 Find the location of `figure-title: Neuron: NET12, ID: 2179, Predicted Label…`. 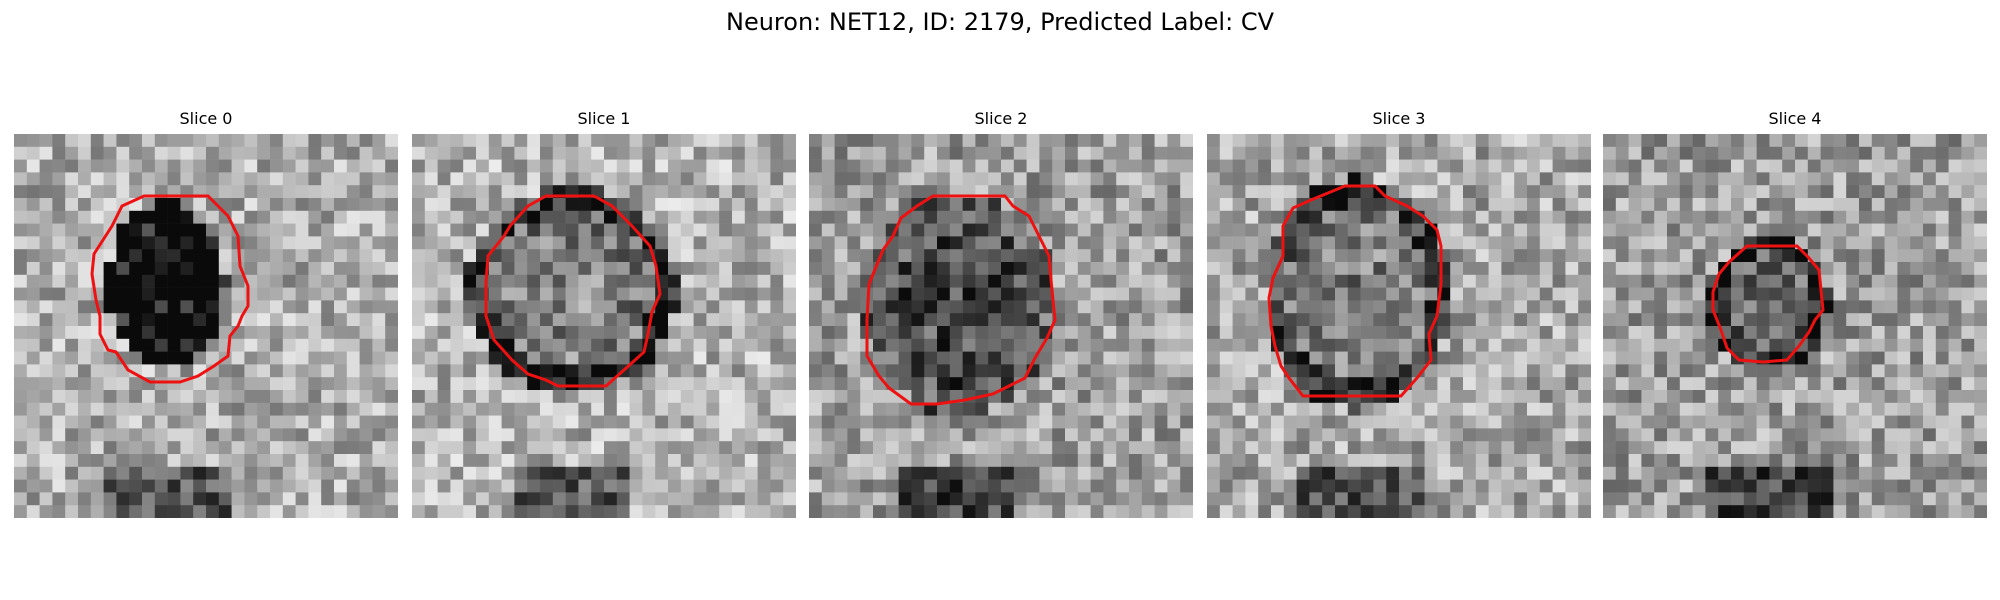

figure-title: Neuron: NET12, ID: 2179, Predicted Label… is located at coordinates (1000, 22).